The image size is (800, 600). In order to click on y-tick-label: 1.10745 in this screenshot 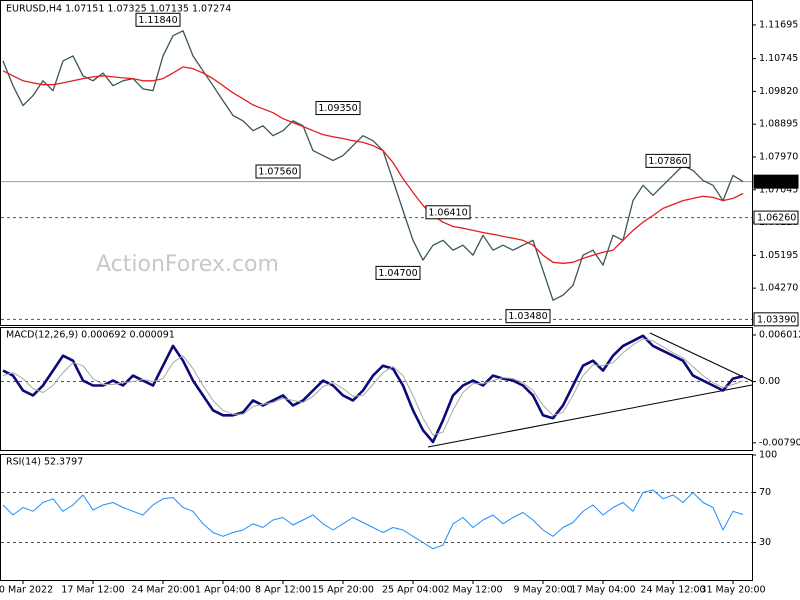, I will do `click(778, 58)`.